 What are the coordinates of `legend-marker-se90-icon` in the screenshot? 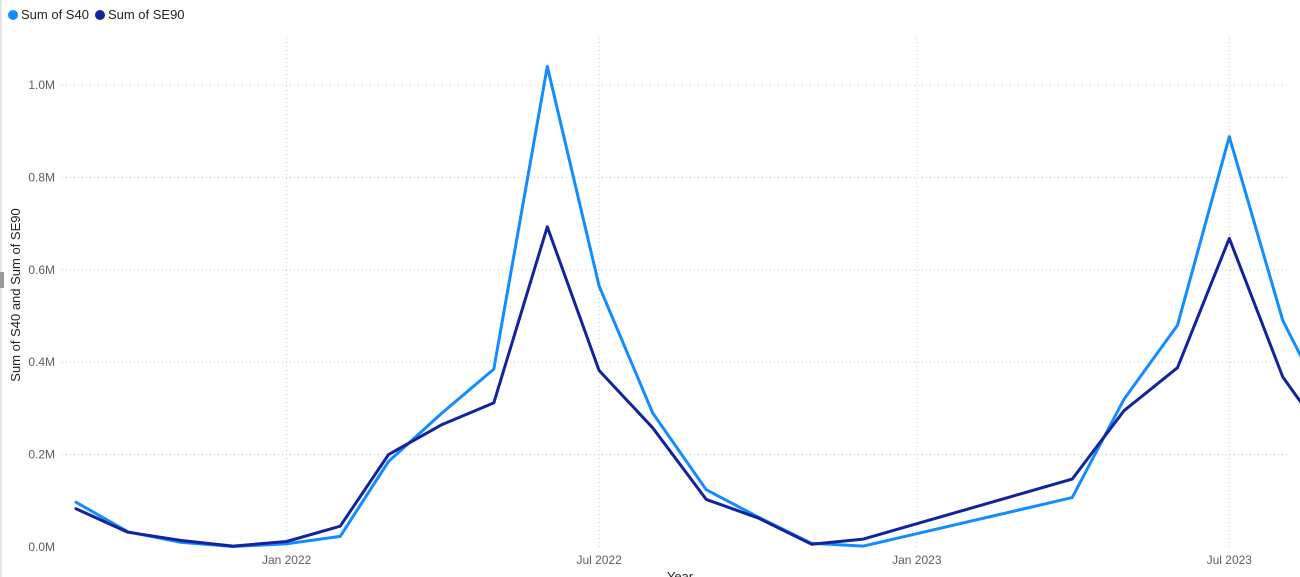 It's located at (99, 14).